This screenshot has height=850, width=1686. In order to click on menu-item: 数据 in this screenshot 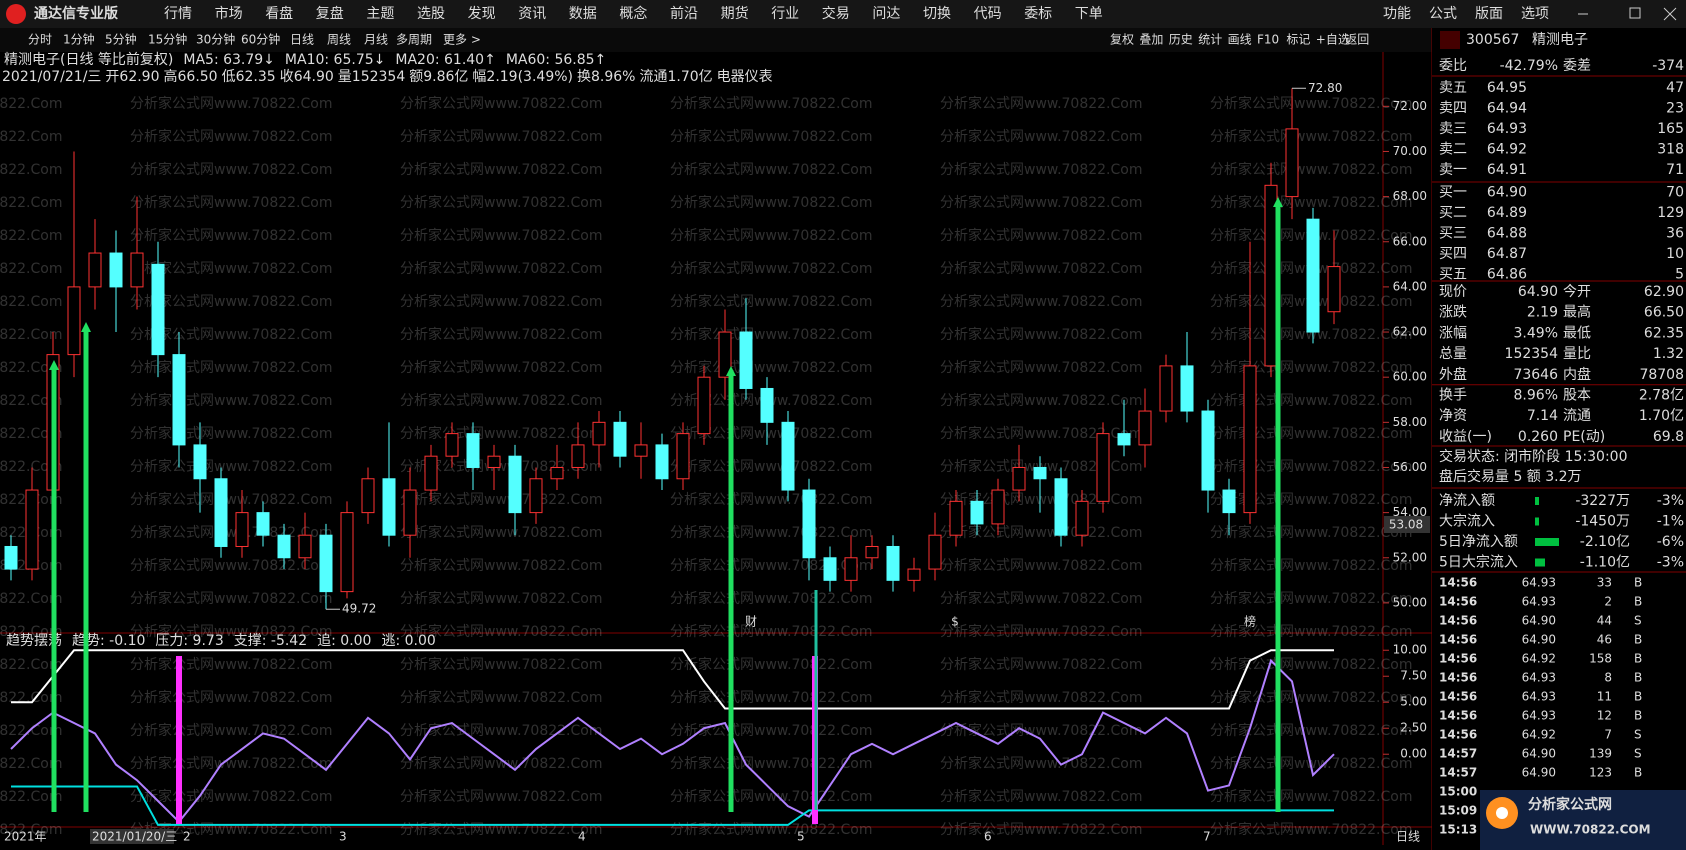, I will do `click(583, 14)`.